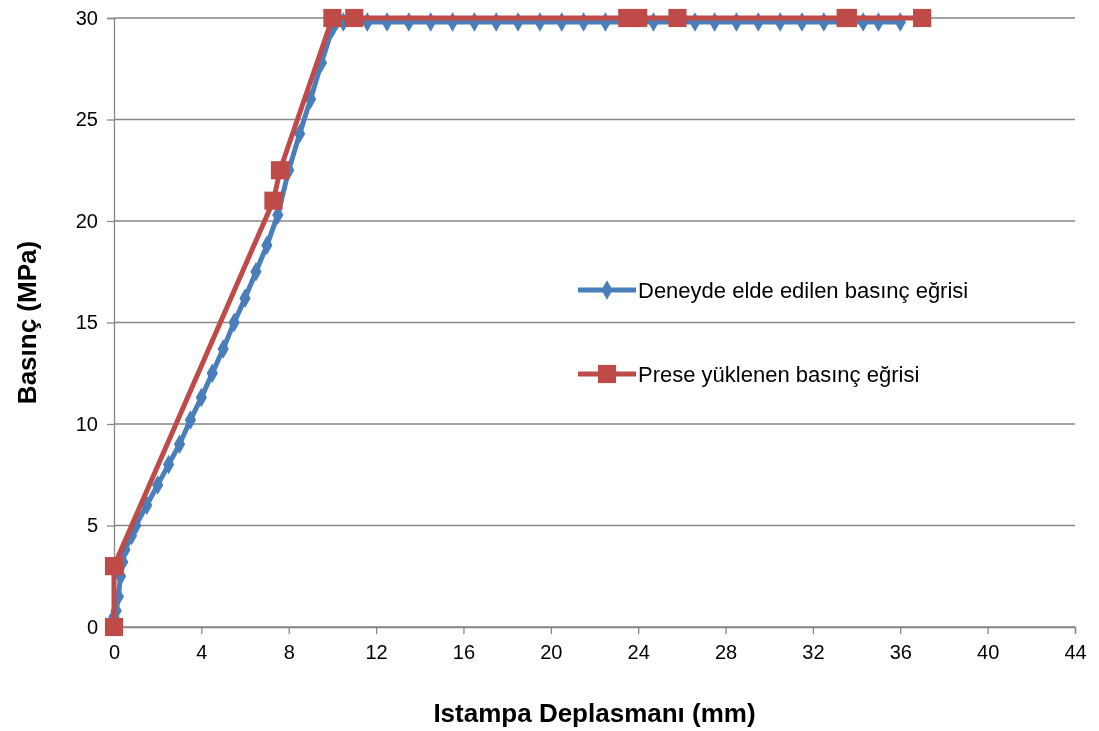 The height and width of the screenshot is (731, 1099). Describe the element at coordinates (900, 652) in the screenshot. I see `x-tick-label: 36` at that location.